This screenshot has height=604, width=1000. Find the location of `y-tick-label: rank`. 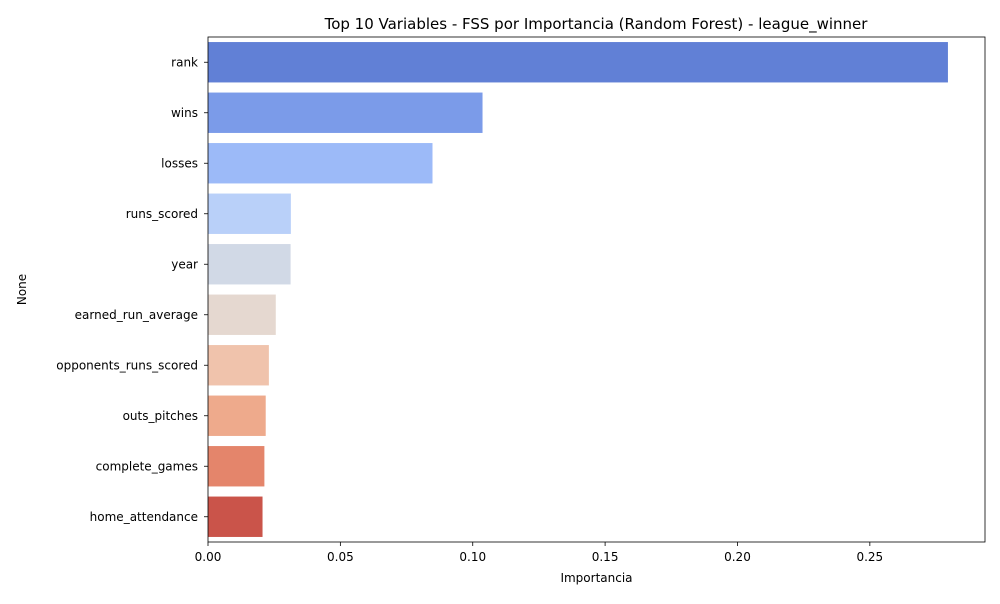

y-tick-label: rank is located at coordinates (184, 62).